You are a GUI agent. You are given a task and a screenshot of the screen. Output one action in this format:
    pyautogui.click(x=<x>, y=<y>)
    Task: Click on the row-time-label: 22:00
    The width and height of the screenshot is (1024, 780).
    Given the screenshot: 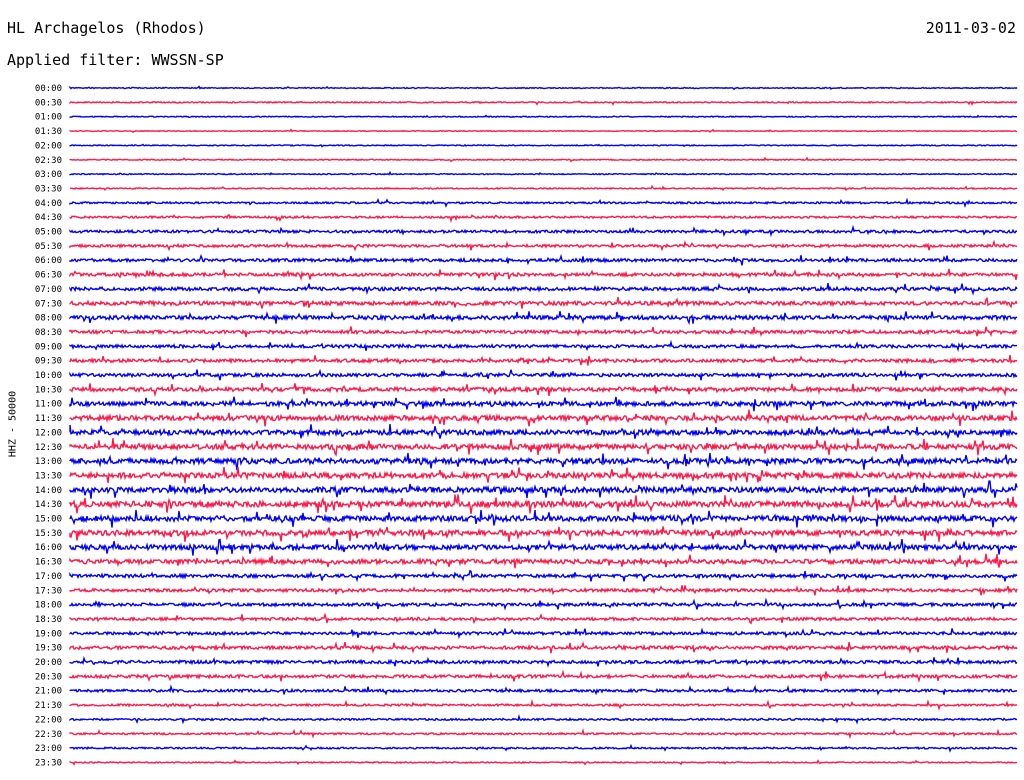 What is the action you would take?
    pyautogui.click(x=48, y=720)
    